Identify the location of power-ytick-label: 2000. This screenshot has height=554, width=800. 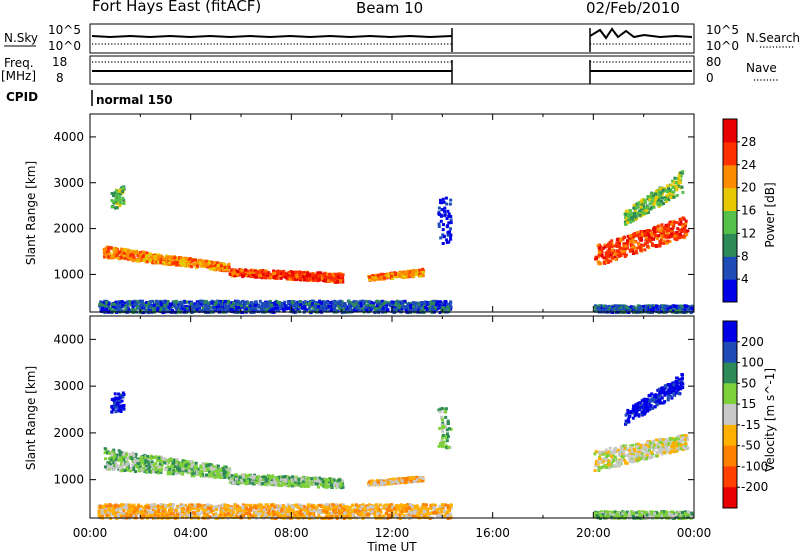
(68, 229).